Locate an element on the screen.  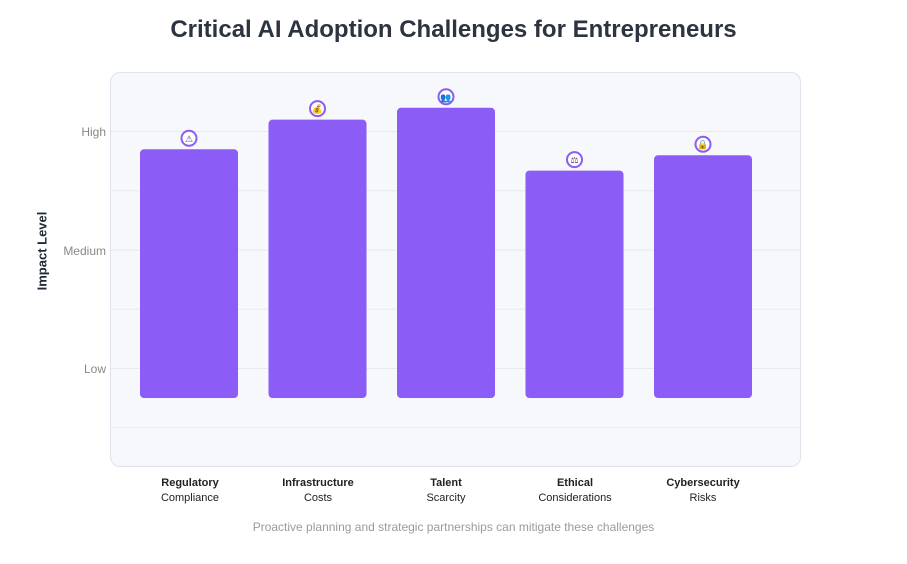
money-bag-icon: 💰 is located at coordinates (317, 109).